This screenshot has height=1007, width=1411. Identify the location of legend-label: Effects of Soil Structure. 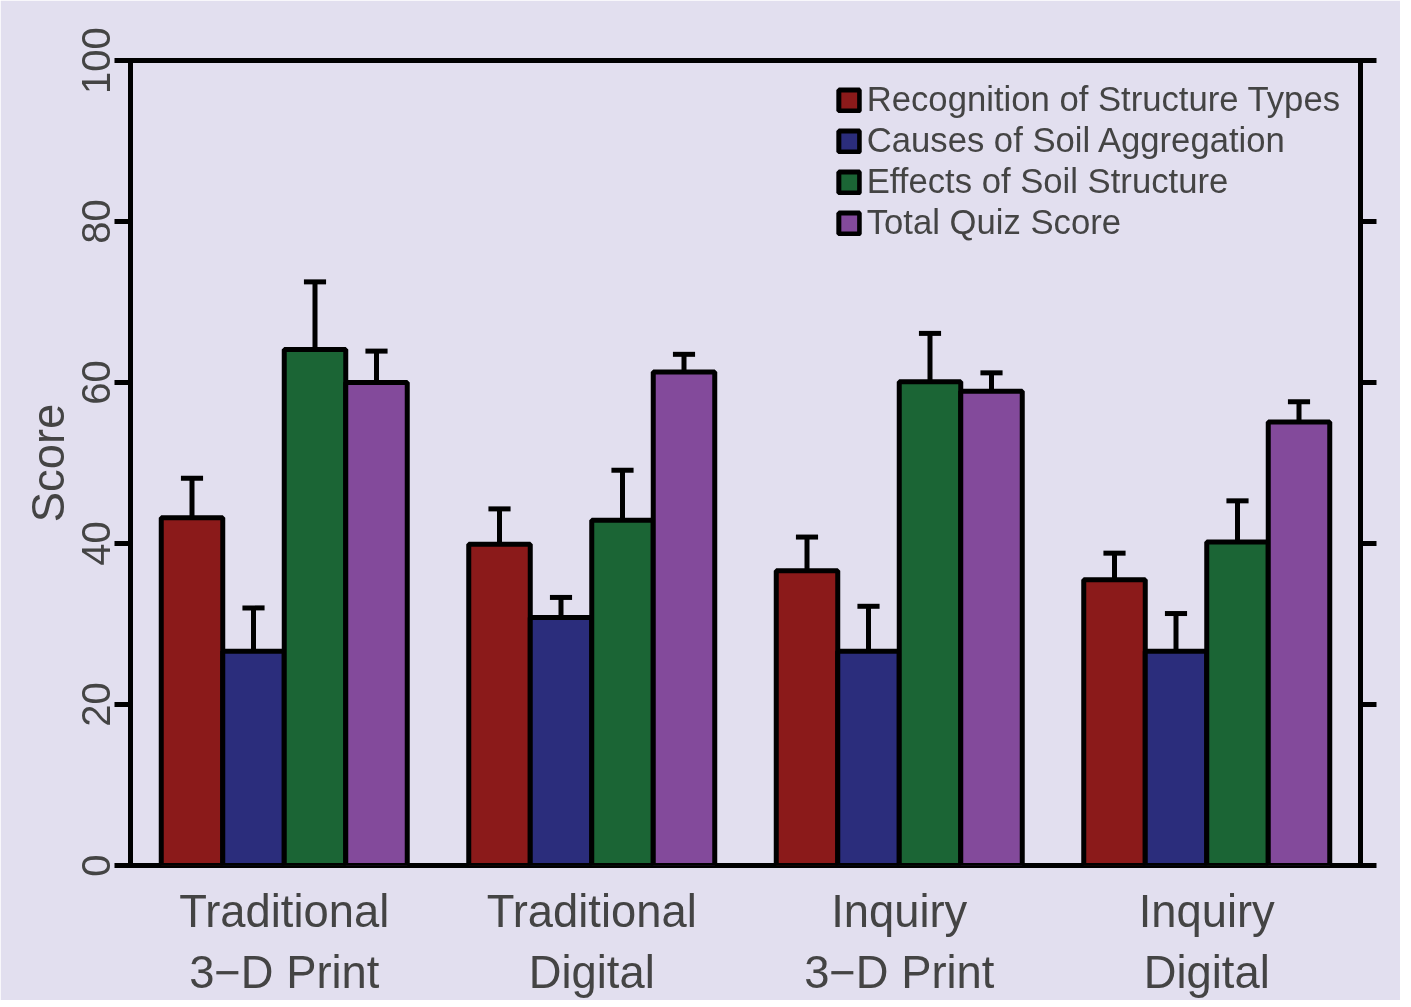
(1047, 181).